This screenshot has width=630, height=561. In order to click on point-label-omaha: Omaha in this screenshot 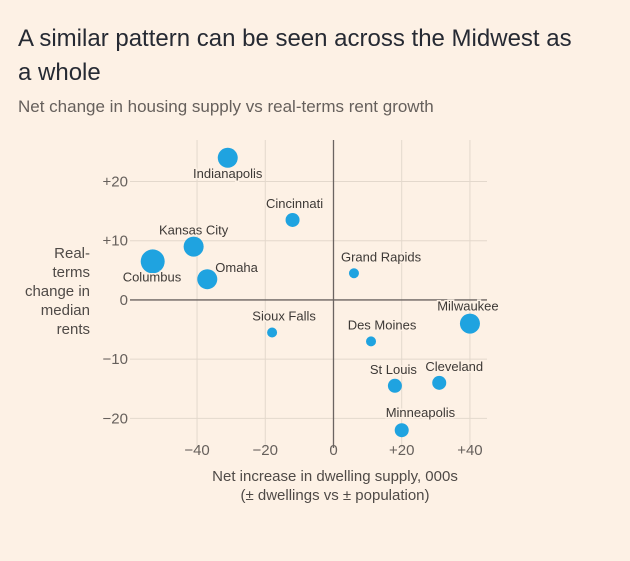, I will do `click(236, 267)`.